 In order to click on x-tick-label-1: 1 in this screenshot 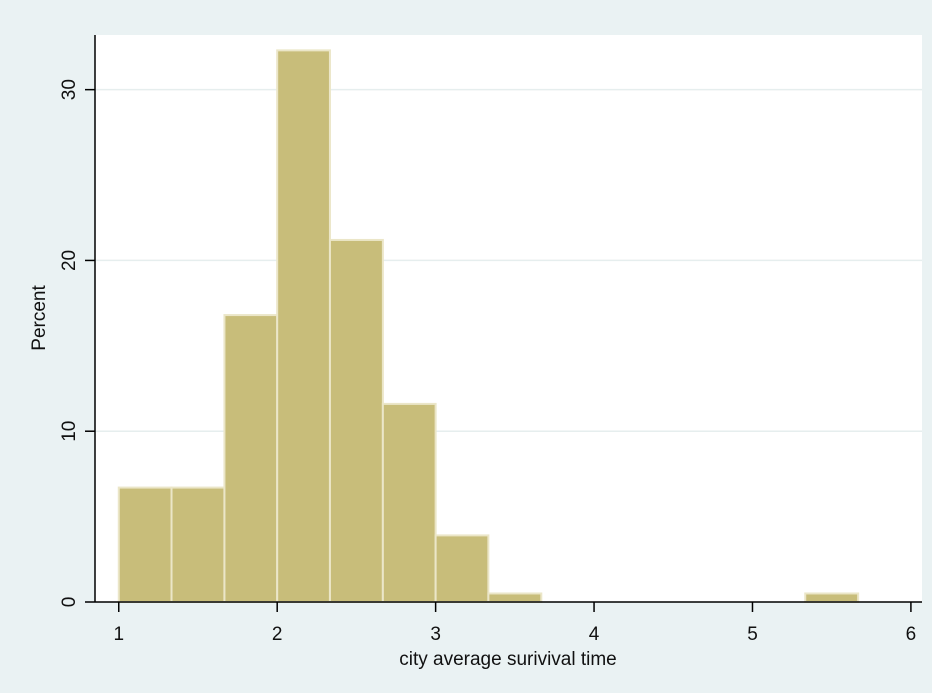, I will do `click(118, 634)`.